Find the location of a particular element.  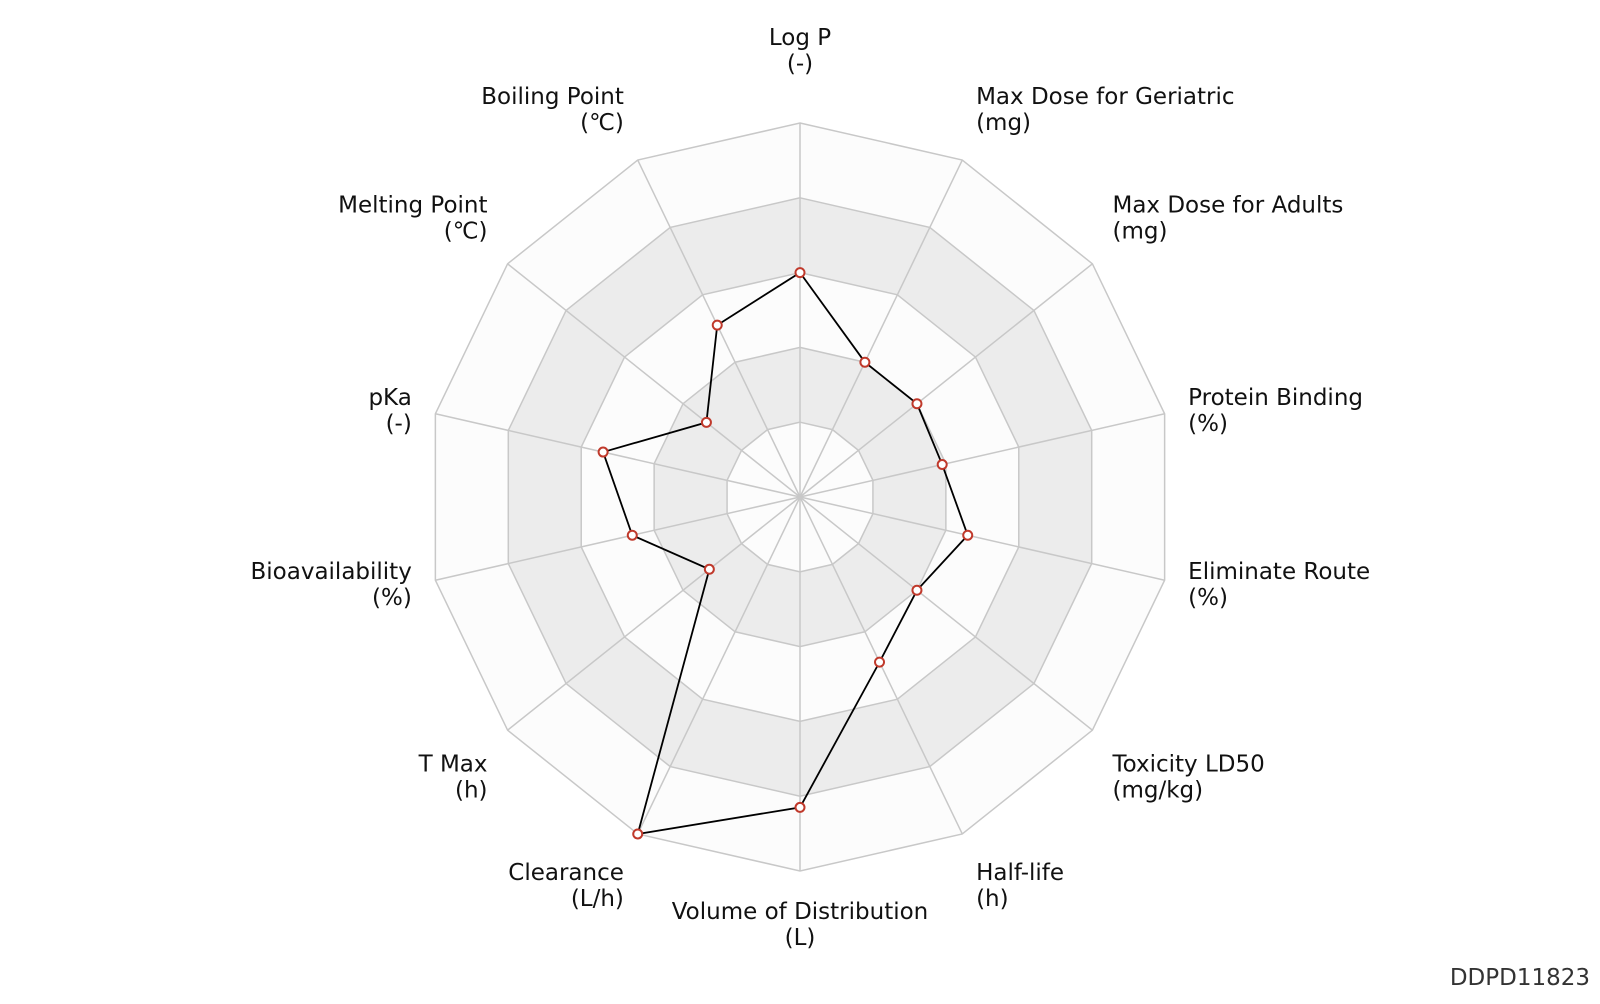

axis-label: Max Dose for Geriatric is located at coordinates (1105, 97).